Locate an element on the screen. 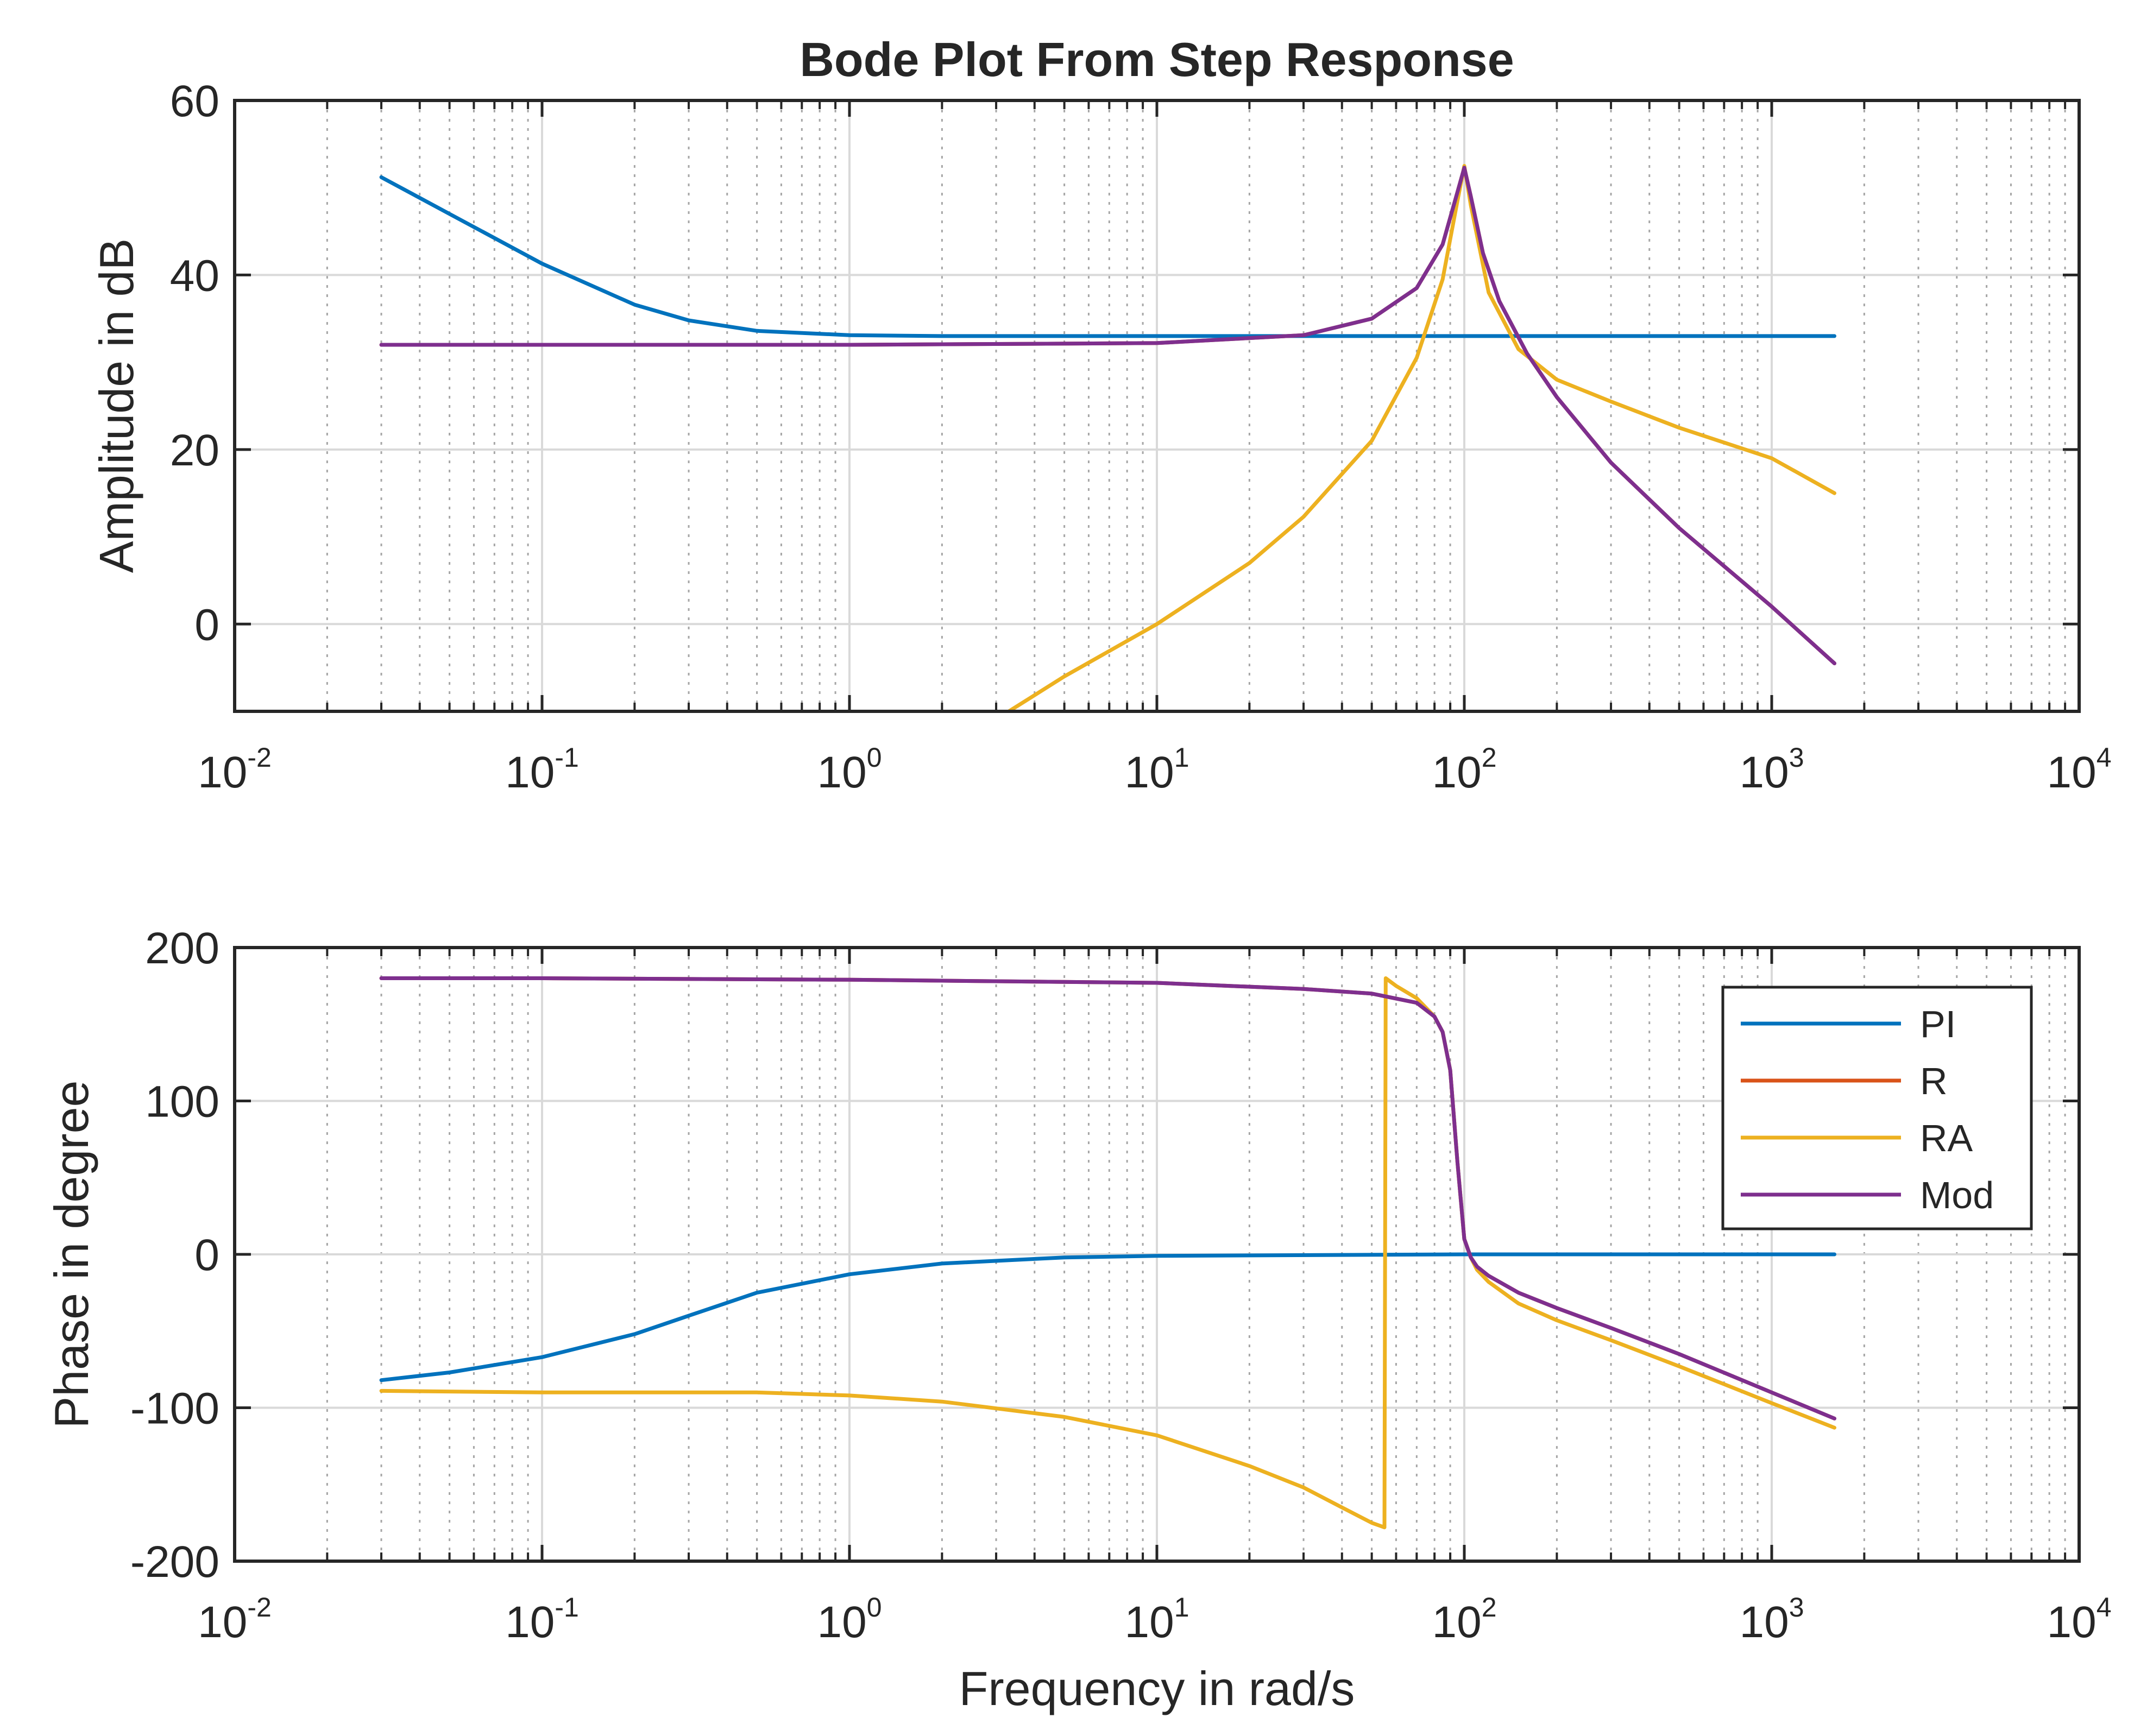  phase-y-tick-label: 100 is located at coordinates (182, 1102).